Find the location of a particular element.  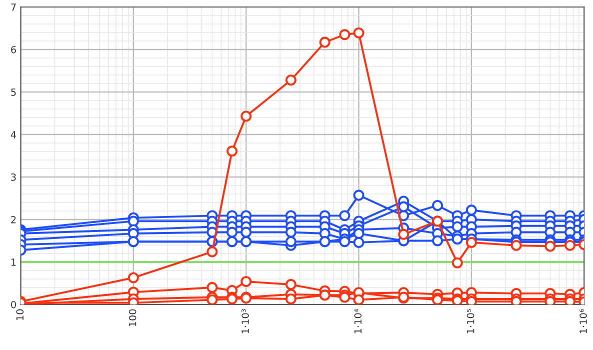

y-tick-label: 2 is located at coordinates (13, 220).